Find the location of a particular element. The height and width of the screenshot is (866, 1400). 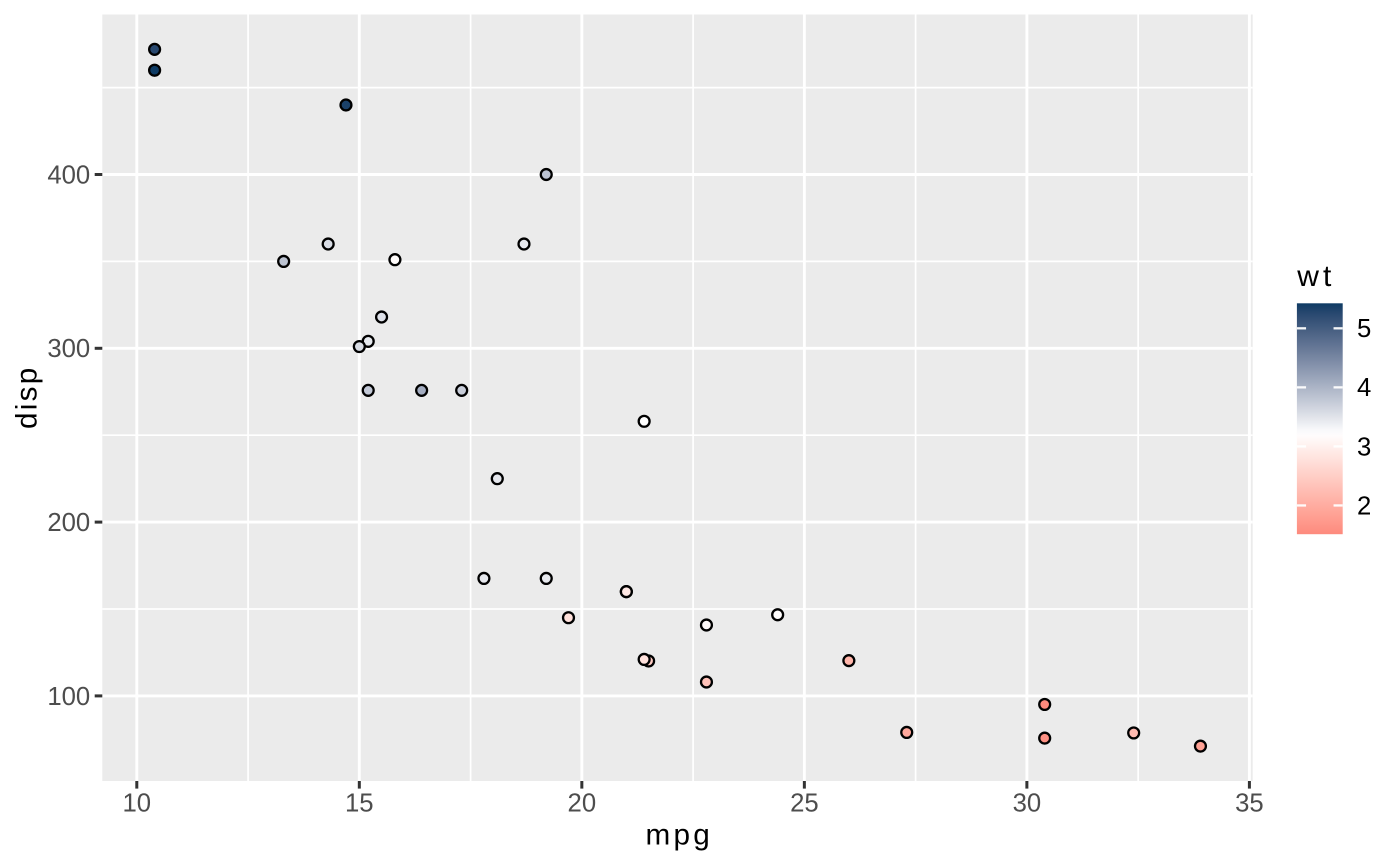

svg-text: 20 is located at coordinates (582, 804).